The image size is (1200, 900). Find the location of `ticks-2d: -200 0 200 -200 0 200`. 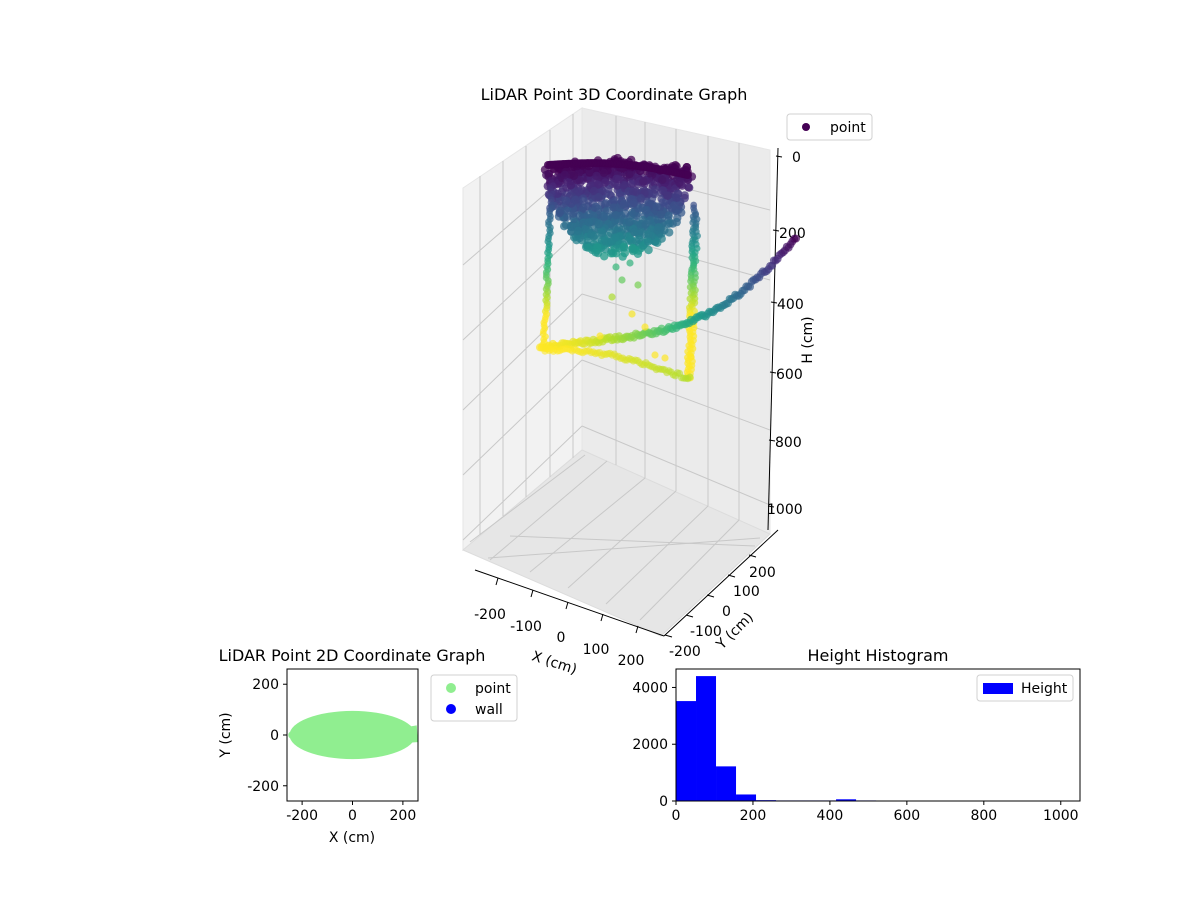

ticks-2d: -200 0 200 -200 0 200 is located at coordinates (331, 750).